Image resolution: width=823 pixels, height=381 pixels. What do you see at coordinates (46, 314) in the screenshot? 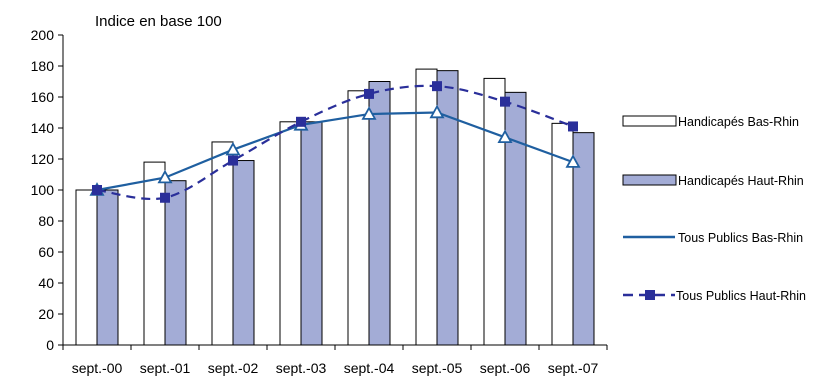
I see `y-tick-label: 20` at bounding box center [46, 314].